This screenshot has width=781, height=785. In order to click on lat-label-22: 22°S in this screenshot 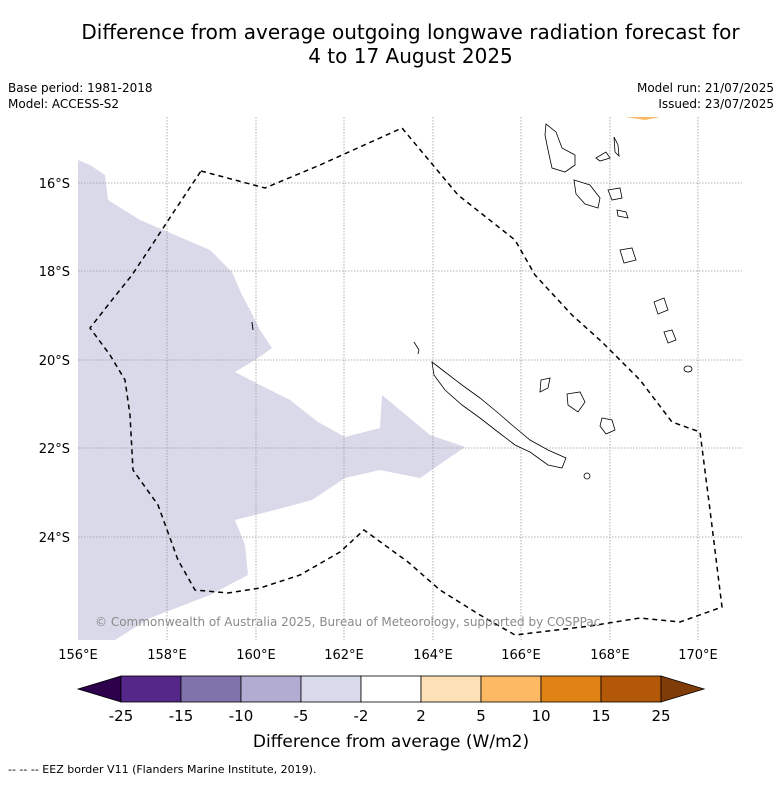, I will do `click(54, 449)`.